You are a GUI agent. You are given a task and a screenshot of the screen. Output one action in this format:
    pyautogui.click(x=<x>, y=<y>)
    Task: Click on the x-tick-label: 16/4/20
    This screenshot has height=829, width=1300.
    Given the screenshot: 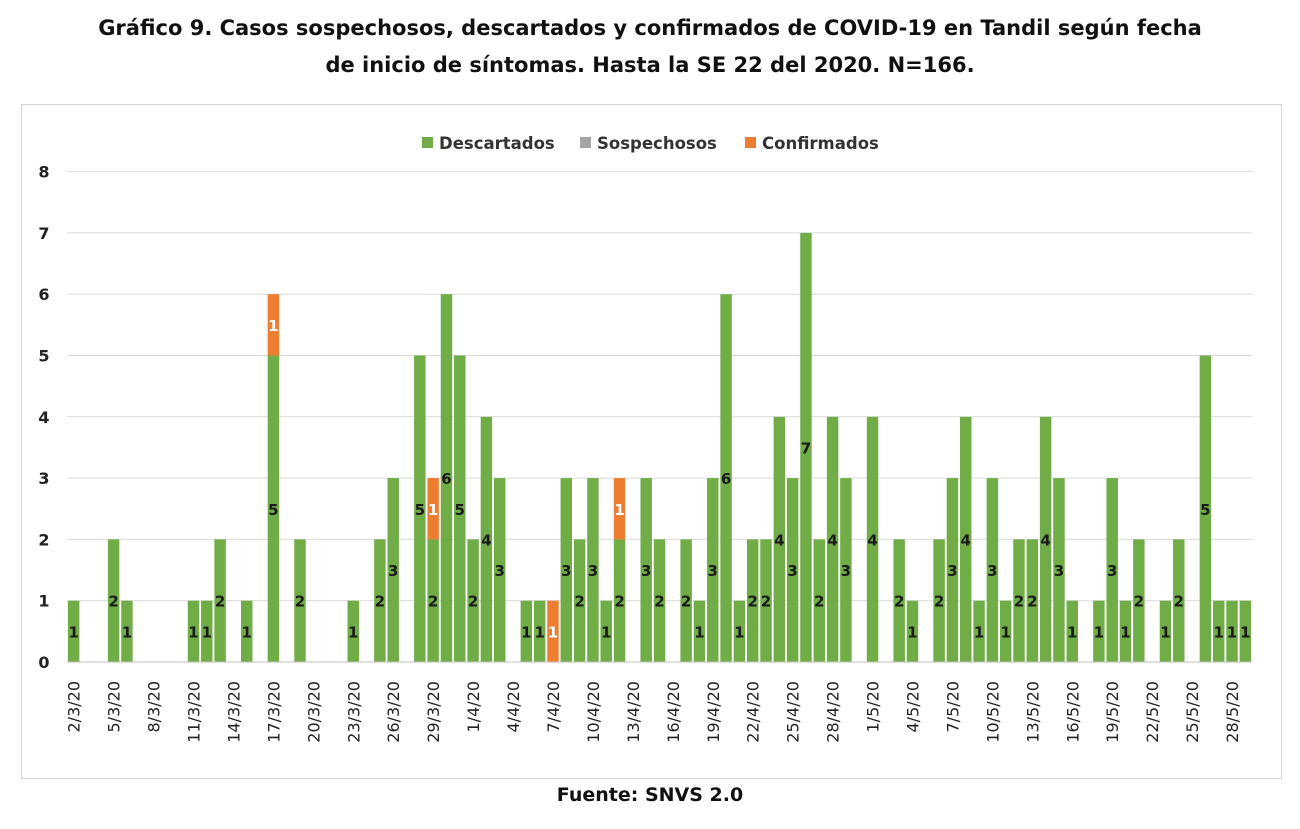 What is the action you would take?
    pyautogui.click(x=673, y=712)
    